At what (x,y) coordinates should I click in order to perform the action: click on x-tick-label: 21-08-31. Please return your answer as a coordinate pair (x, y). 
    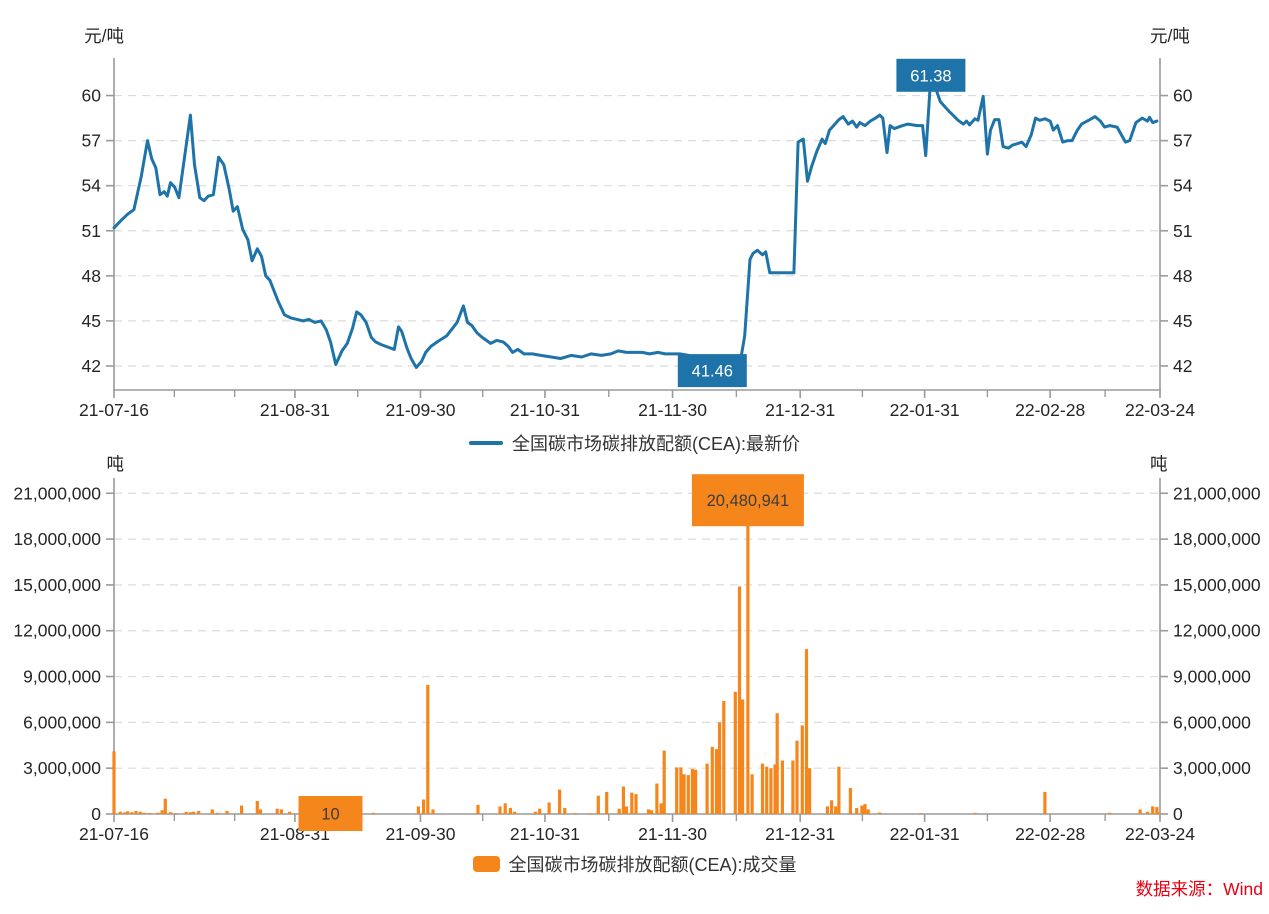
    Looking at the image, I should click on (295, 410).